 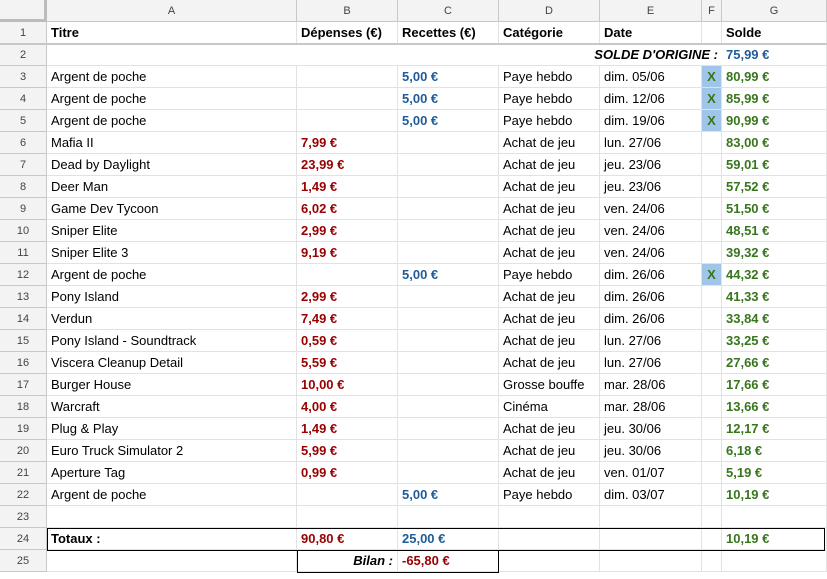 What do you see at coordinates (172, 473) in the screenshot?
I see `cell-titre: Aperture Tag` at bounding box center [172, 473].